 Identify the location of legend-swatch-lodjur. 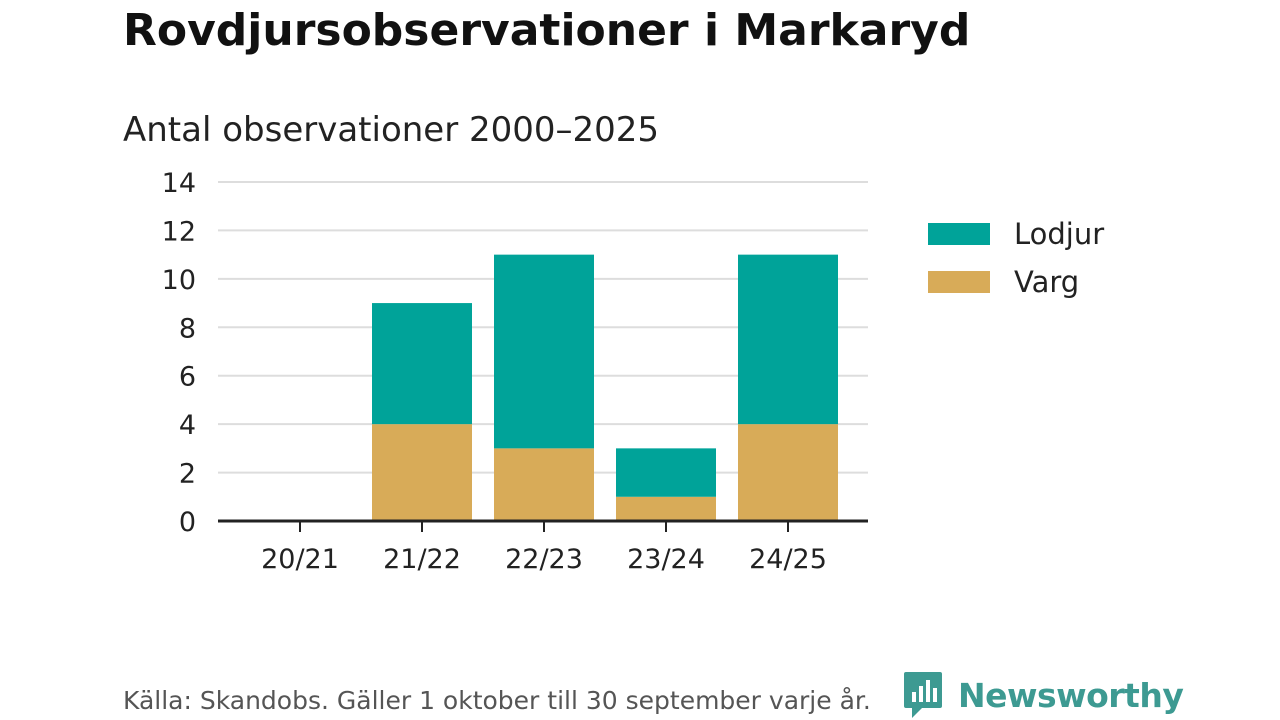
(959, 234).